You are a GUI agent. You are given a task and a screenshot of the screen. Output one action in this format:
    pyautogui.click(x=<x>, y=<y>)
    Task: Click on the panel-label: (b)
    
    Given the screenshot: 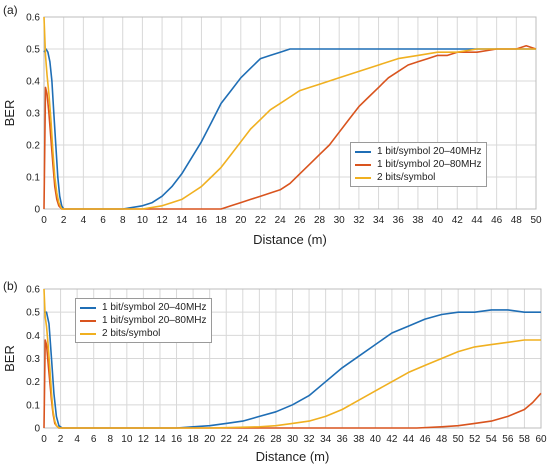 What is the action you would take?
    pyautogui.click(x=10, y=286)
    